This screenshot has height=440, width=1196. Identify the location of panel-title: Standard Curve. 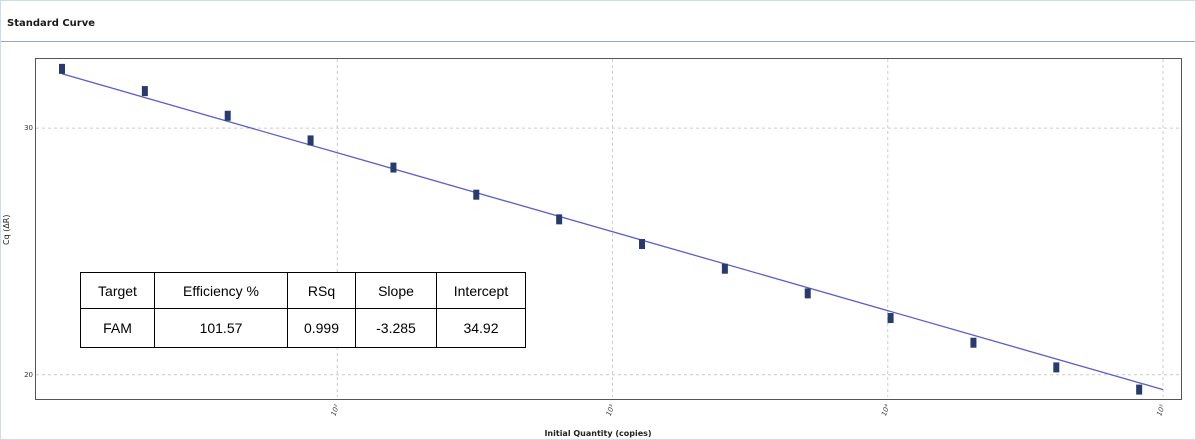
(51, 23).